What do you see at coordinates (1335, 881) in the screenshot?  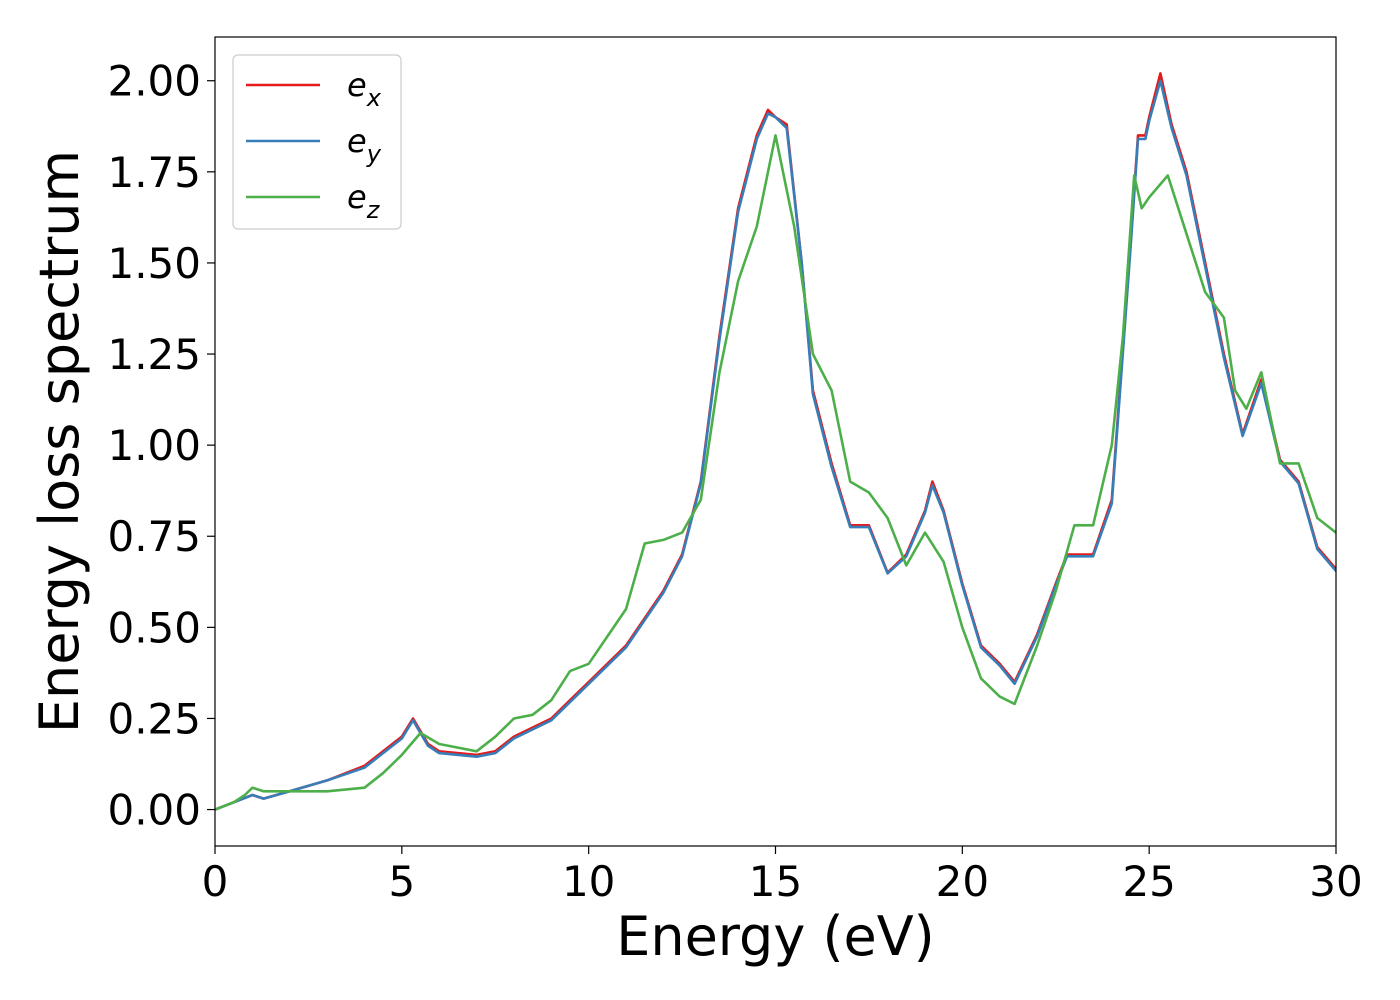 I see `x-tick-label: 30` at bounding box center [1335, 881].